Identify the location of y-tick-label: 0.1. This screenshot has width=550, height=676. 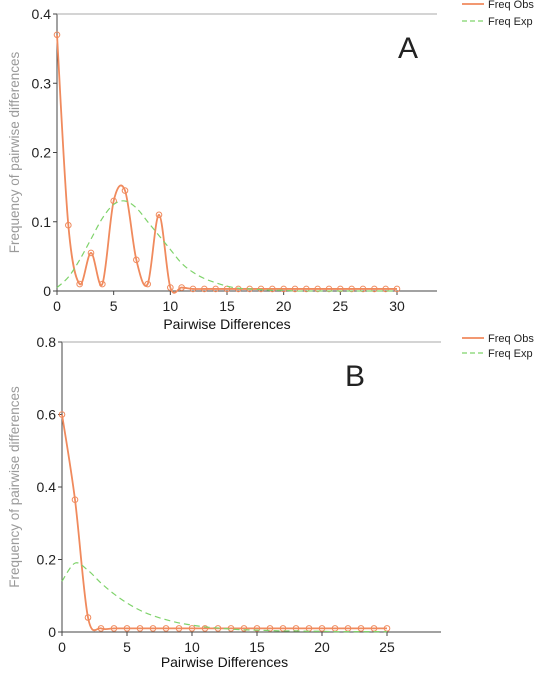
(42, 222).